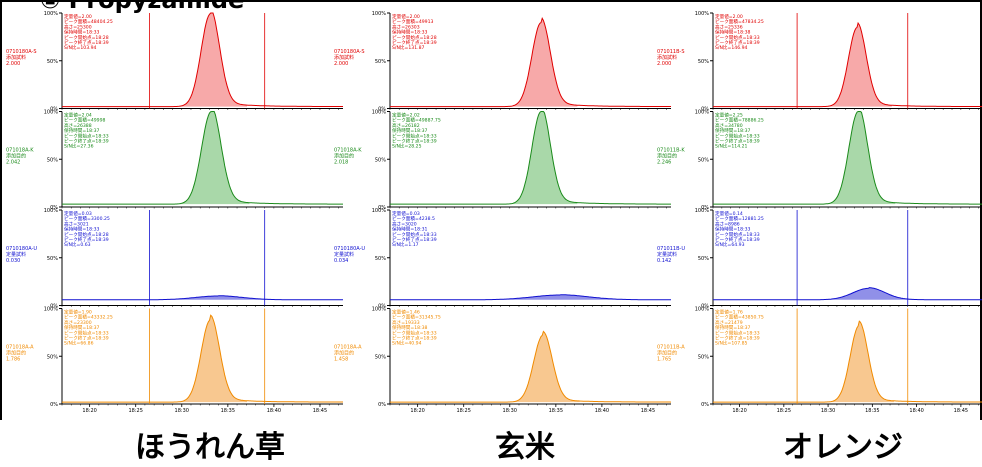 The height and width of the screenshot is (467, 982). What do you see at coordinates (348, 348) in the screenshot?
I see `channel-id-label: 071018A-A` at bounding box center [348, 348].